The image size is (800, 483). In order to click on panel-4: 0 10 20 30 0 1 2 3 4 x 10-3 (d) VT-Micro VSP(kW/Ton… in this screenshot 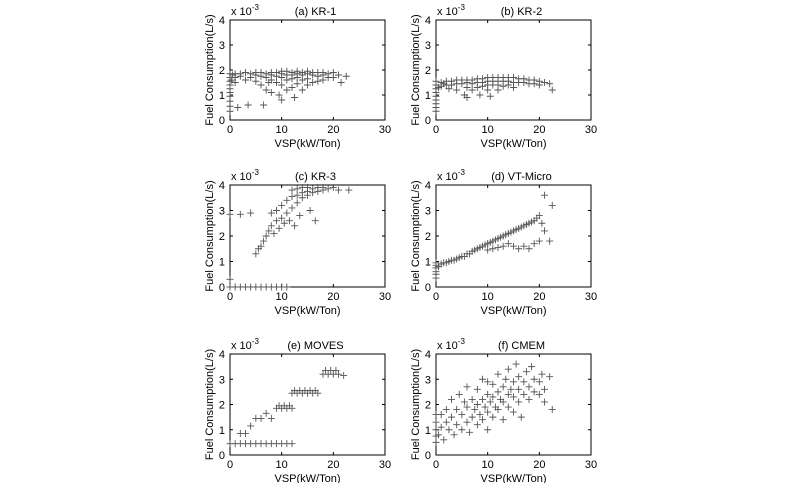, I will do `click(503, 242)`.